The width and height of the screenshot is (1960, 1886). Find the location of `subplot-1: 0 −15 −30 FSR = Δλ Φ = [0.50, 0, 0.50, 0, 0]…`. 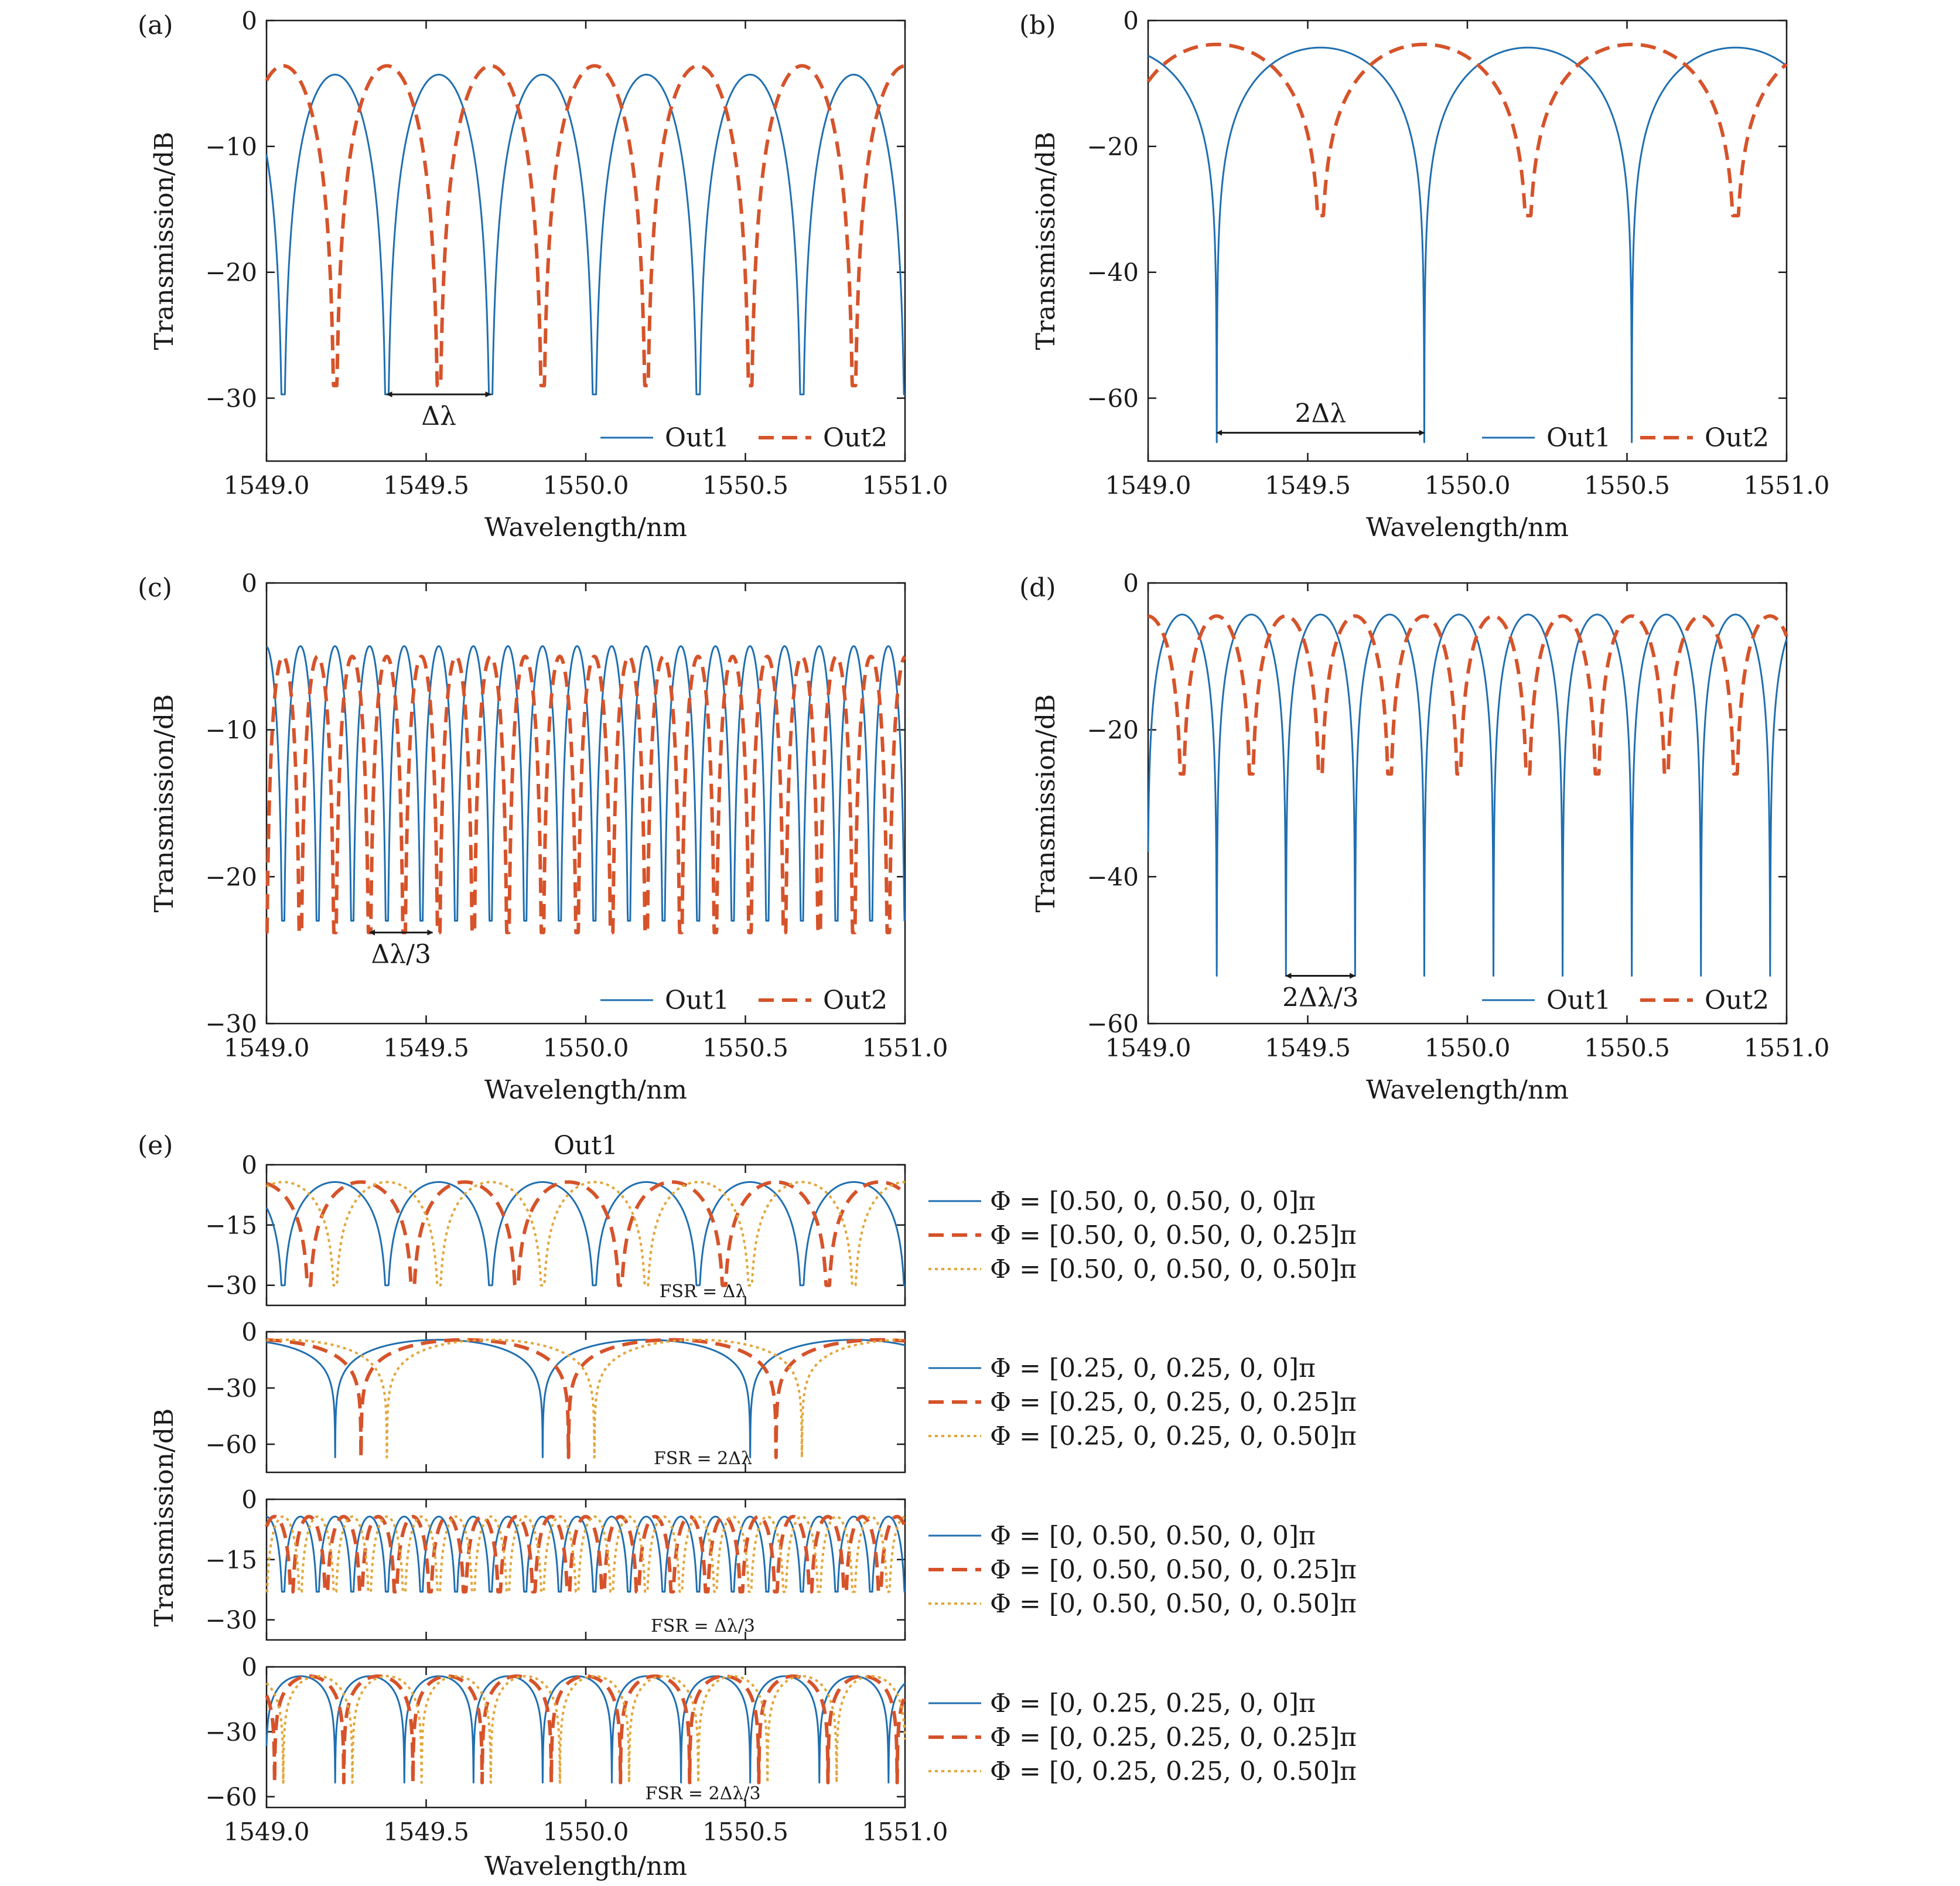

subplot-1: 0 −15 −30 FSR = Δλ Φ = [0.50, 0, 0.50, 0, 0]… is located at coordinates (781, 1229).